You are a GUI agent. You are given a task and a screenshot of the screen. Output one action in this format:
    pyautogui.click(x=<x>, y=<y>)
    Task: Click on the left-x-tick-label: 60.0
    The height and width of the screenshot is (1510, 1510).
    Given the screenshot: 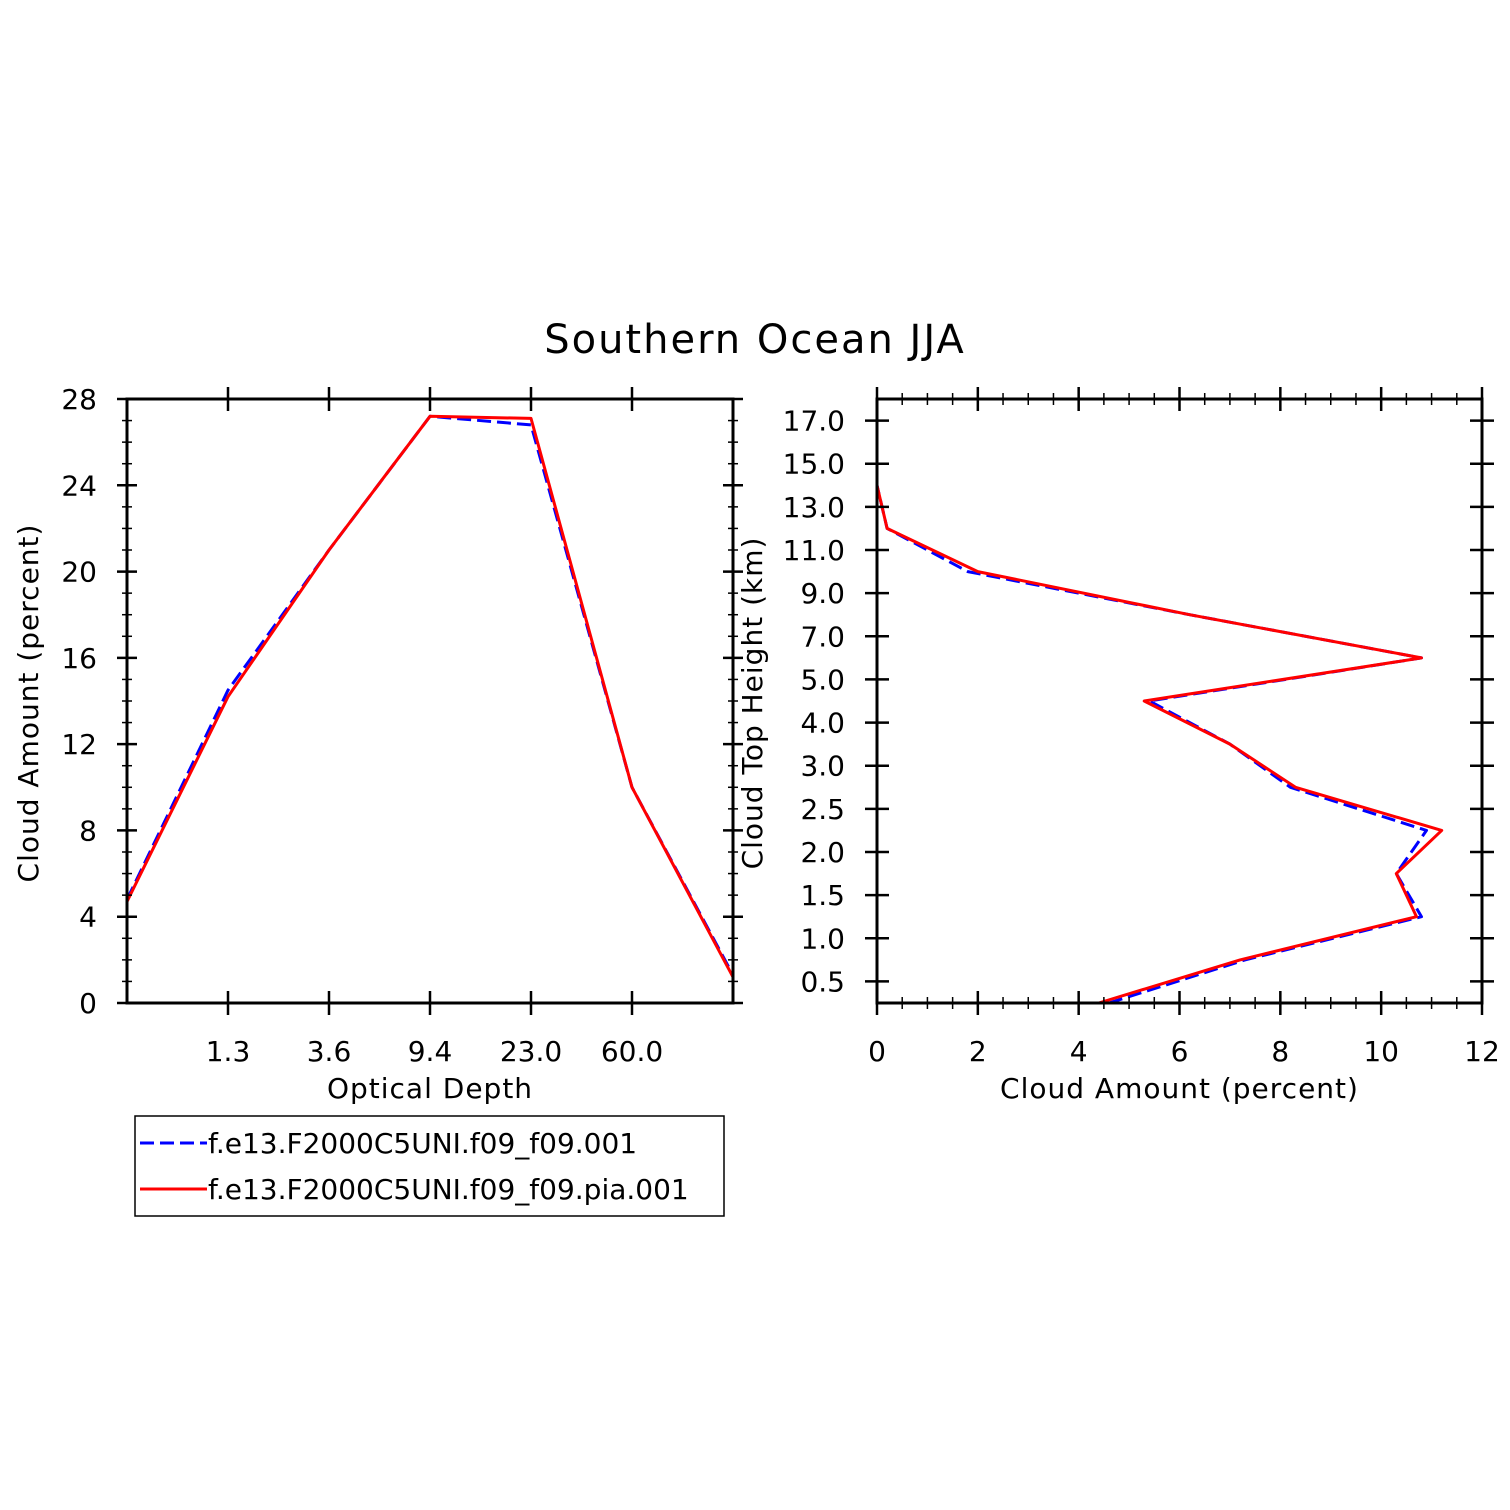 What is the action you would take?
    pyautogui.click(x=632, y=1051)
    